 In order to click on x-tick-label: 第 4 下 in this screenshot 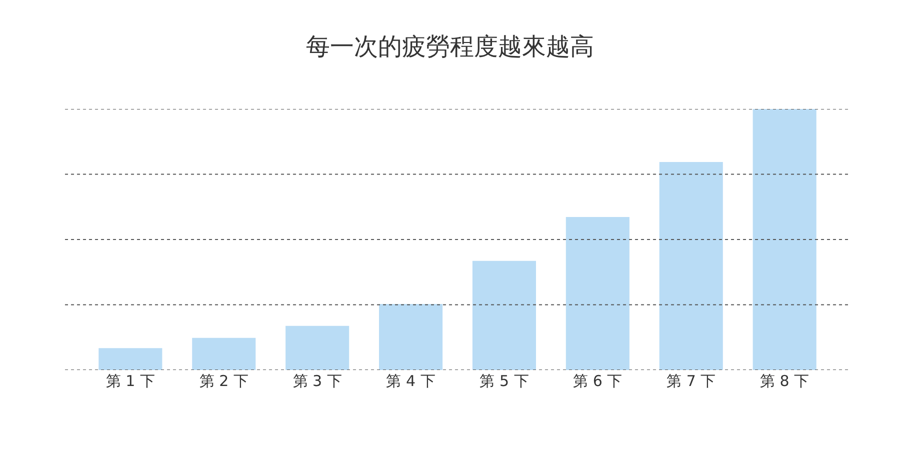, I will do `click(411, 381)`.